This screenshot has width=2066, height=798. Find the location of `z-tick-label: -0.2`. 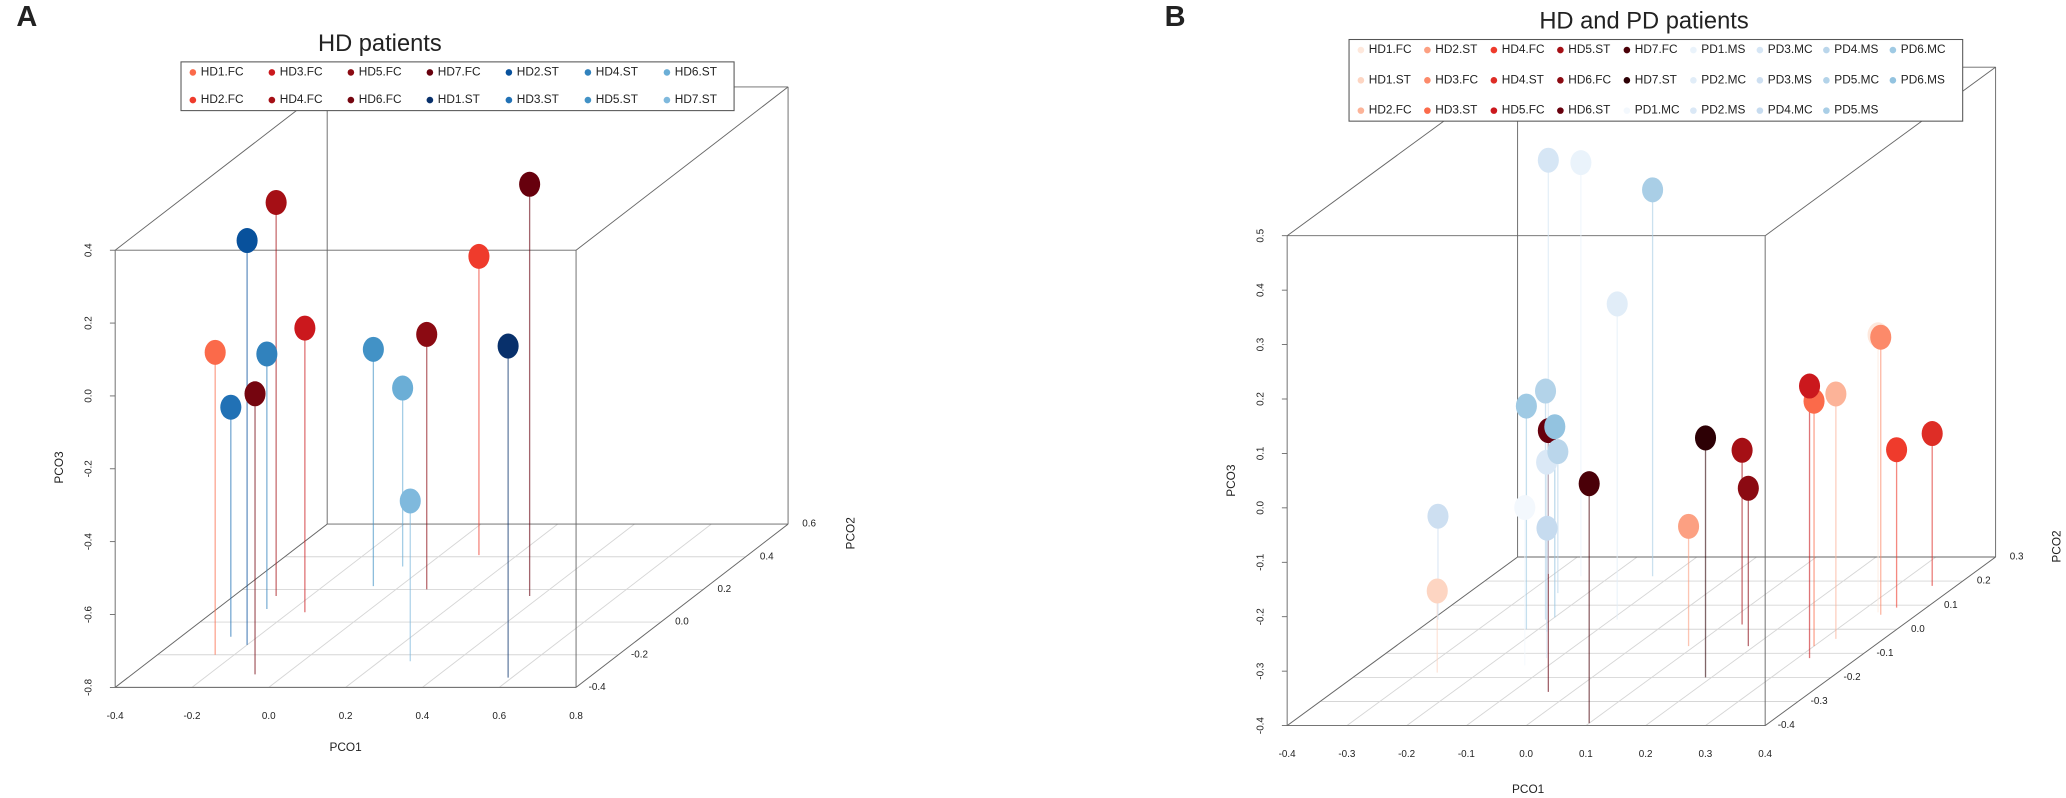

z-tick-label: -0.2 is located at coordinates (88, 468).